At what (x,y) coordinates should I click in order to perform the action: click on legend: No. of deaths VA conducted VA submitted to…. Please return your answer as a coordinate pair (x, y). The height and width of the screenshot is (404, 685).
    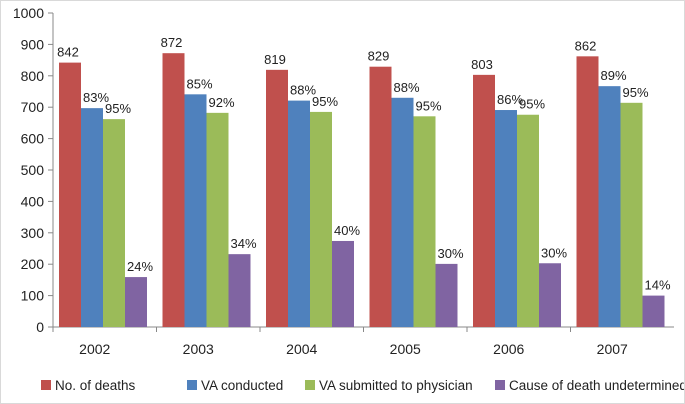
    Looking at the image, I should click on (362, 385).